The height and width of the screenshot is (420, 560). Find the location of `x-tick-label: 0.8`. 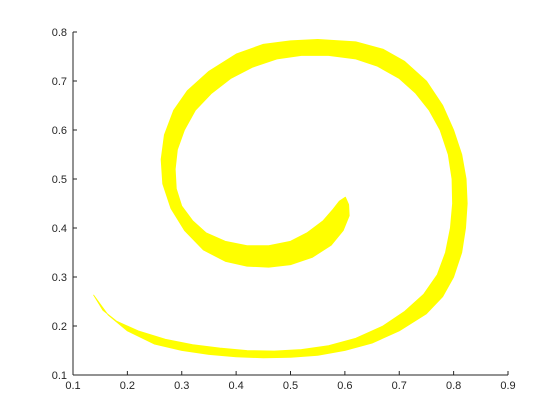

x-tick-label: 0.8 is located at coordinates (453, 386).